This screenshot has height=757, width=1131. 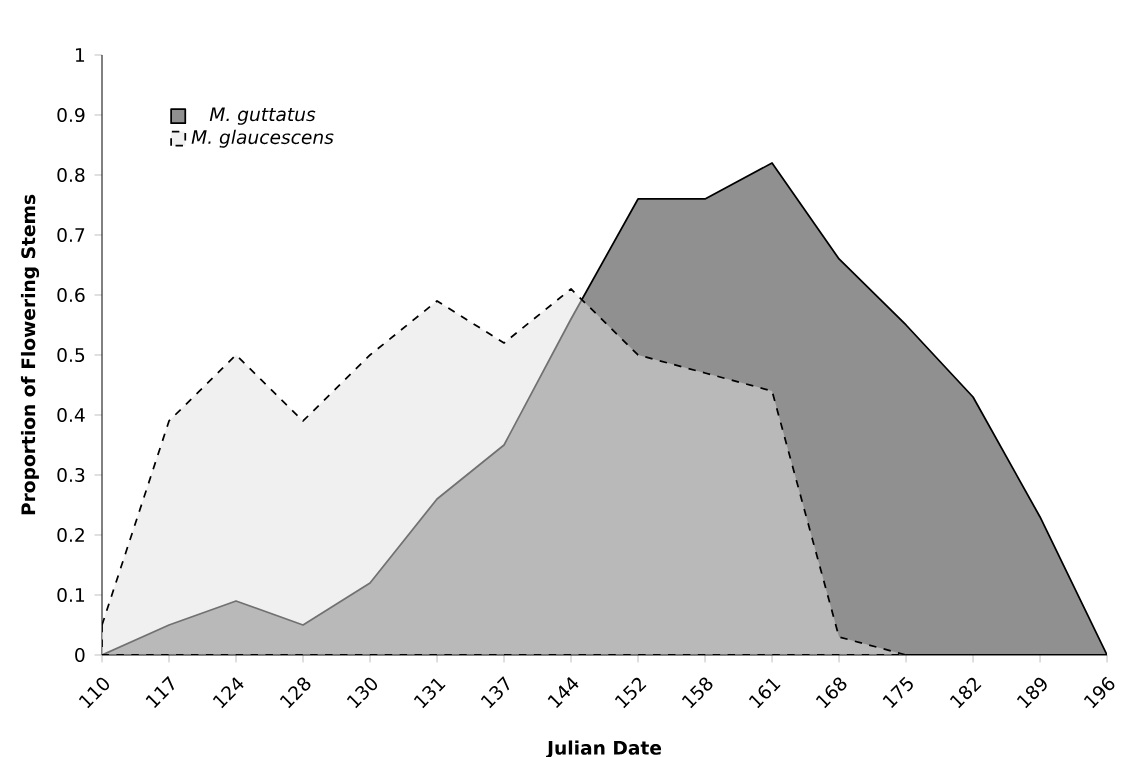 I want to click on x-tick-label: 189, so click(x=1031, y=693).